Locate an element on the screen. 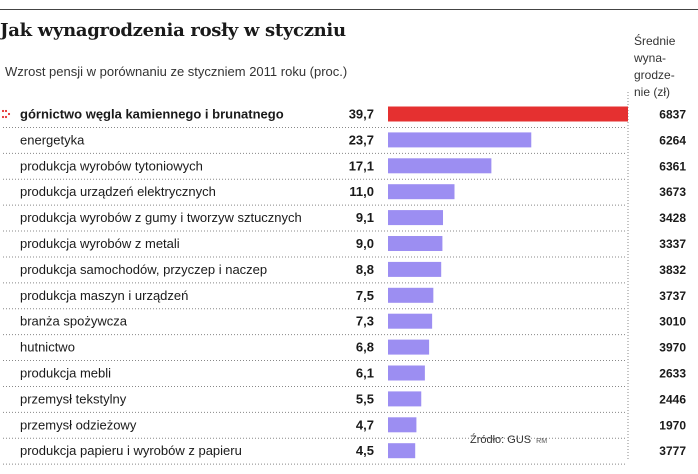 The height and width of the screenshot is (474, 698). top-rule is located at coordinates (349, 9).